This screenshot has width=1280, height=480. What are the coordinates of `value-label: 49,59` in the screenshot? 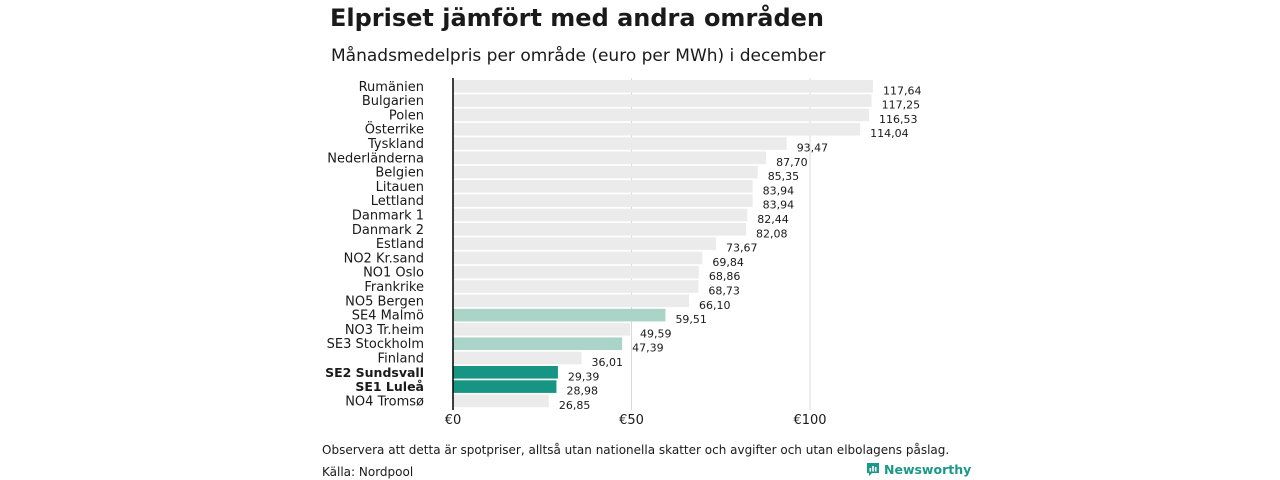 It's located at (656, 333).